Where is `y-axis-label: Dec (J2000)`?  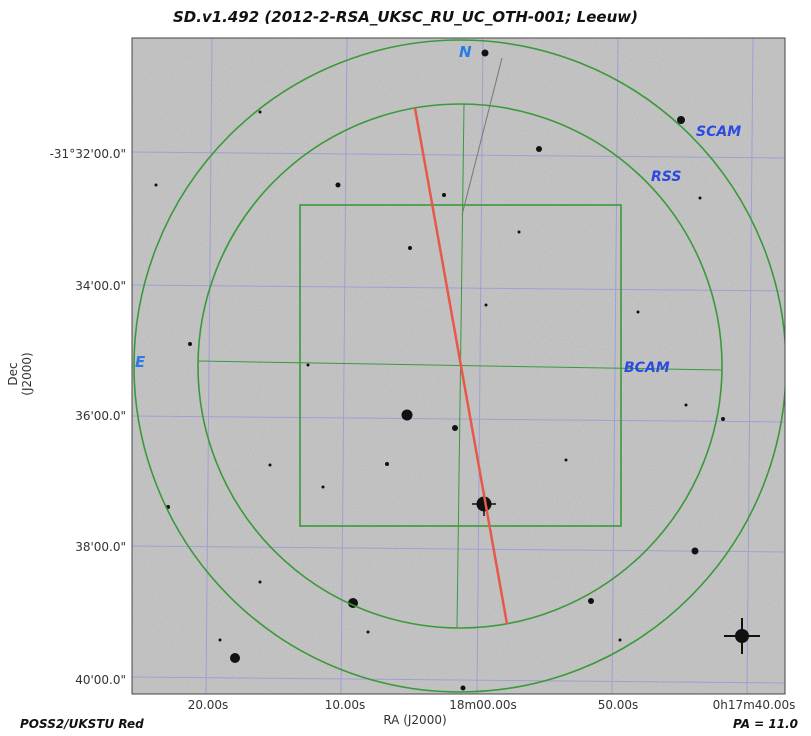 y-axis-label: Dec (J2000) is located at coordinates (20, 374).